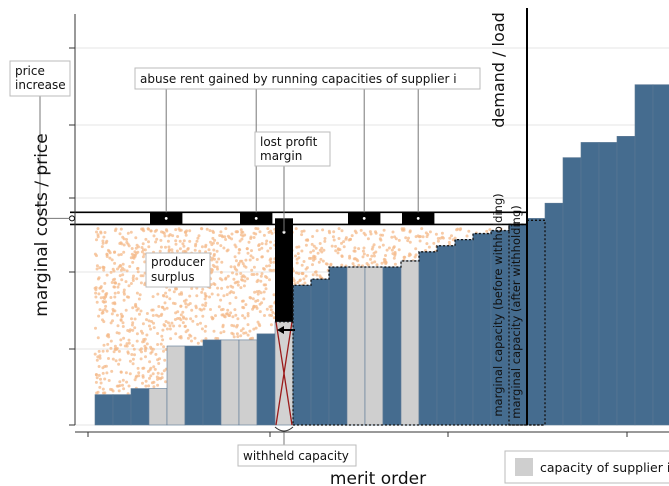 The width and height of the screenshot is (669, 486). Describe the element at coordinates (281, 156) in the screenshot. I see `lost-profit-line2: margin` at that location.